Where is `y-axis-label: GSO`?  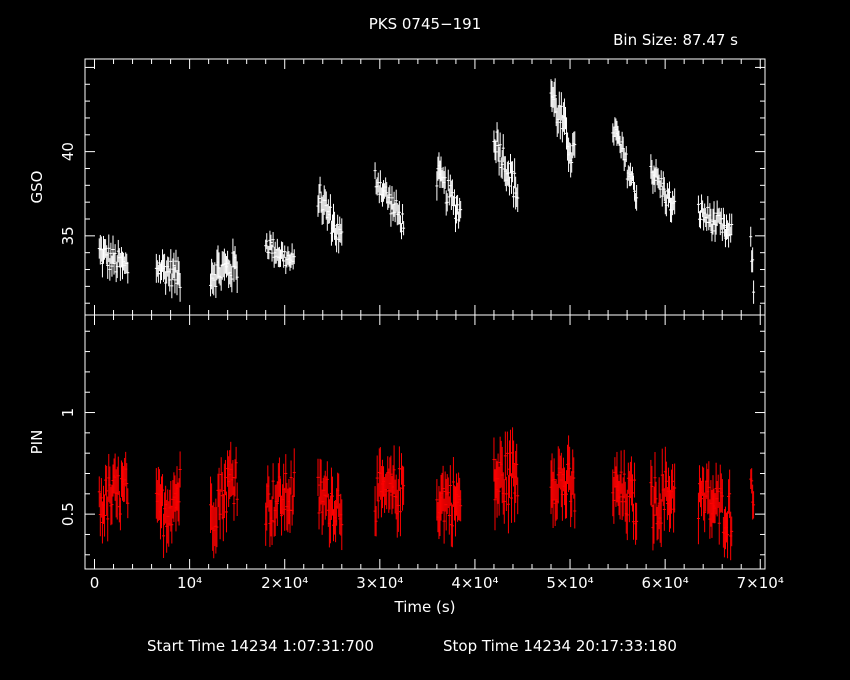 y-axis-label: GSO is located at coordinates (37, 187).